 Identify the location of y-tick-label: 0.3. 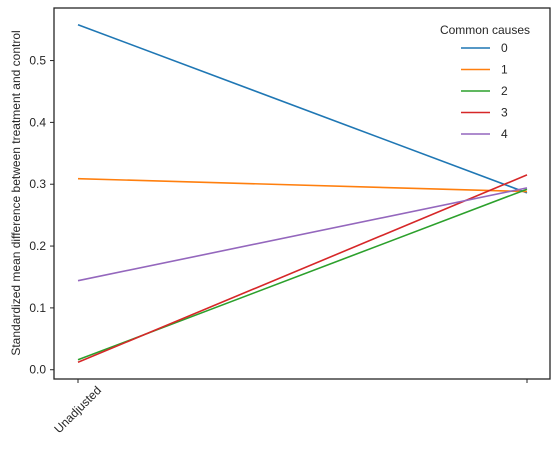
(37, 184).